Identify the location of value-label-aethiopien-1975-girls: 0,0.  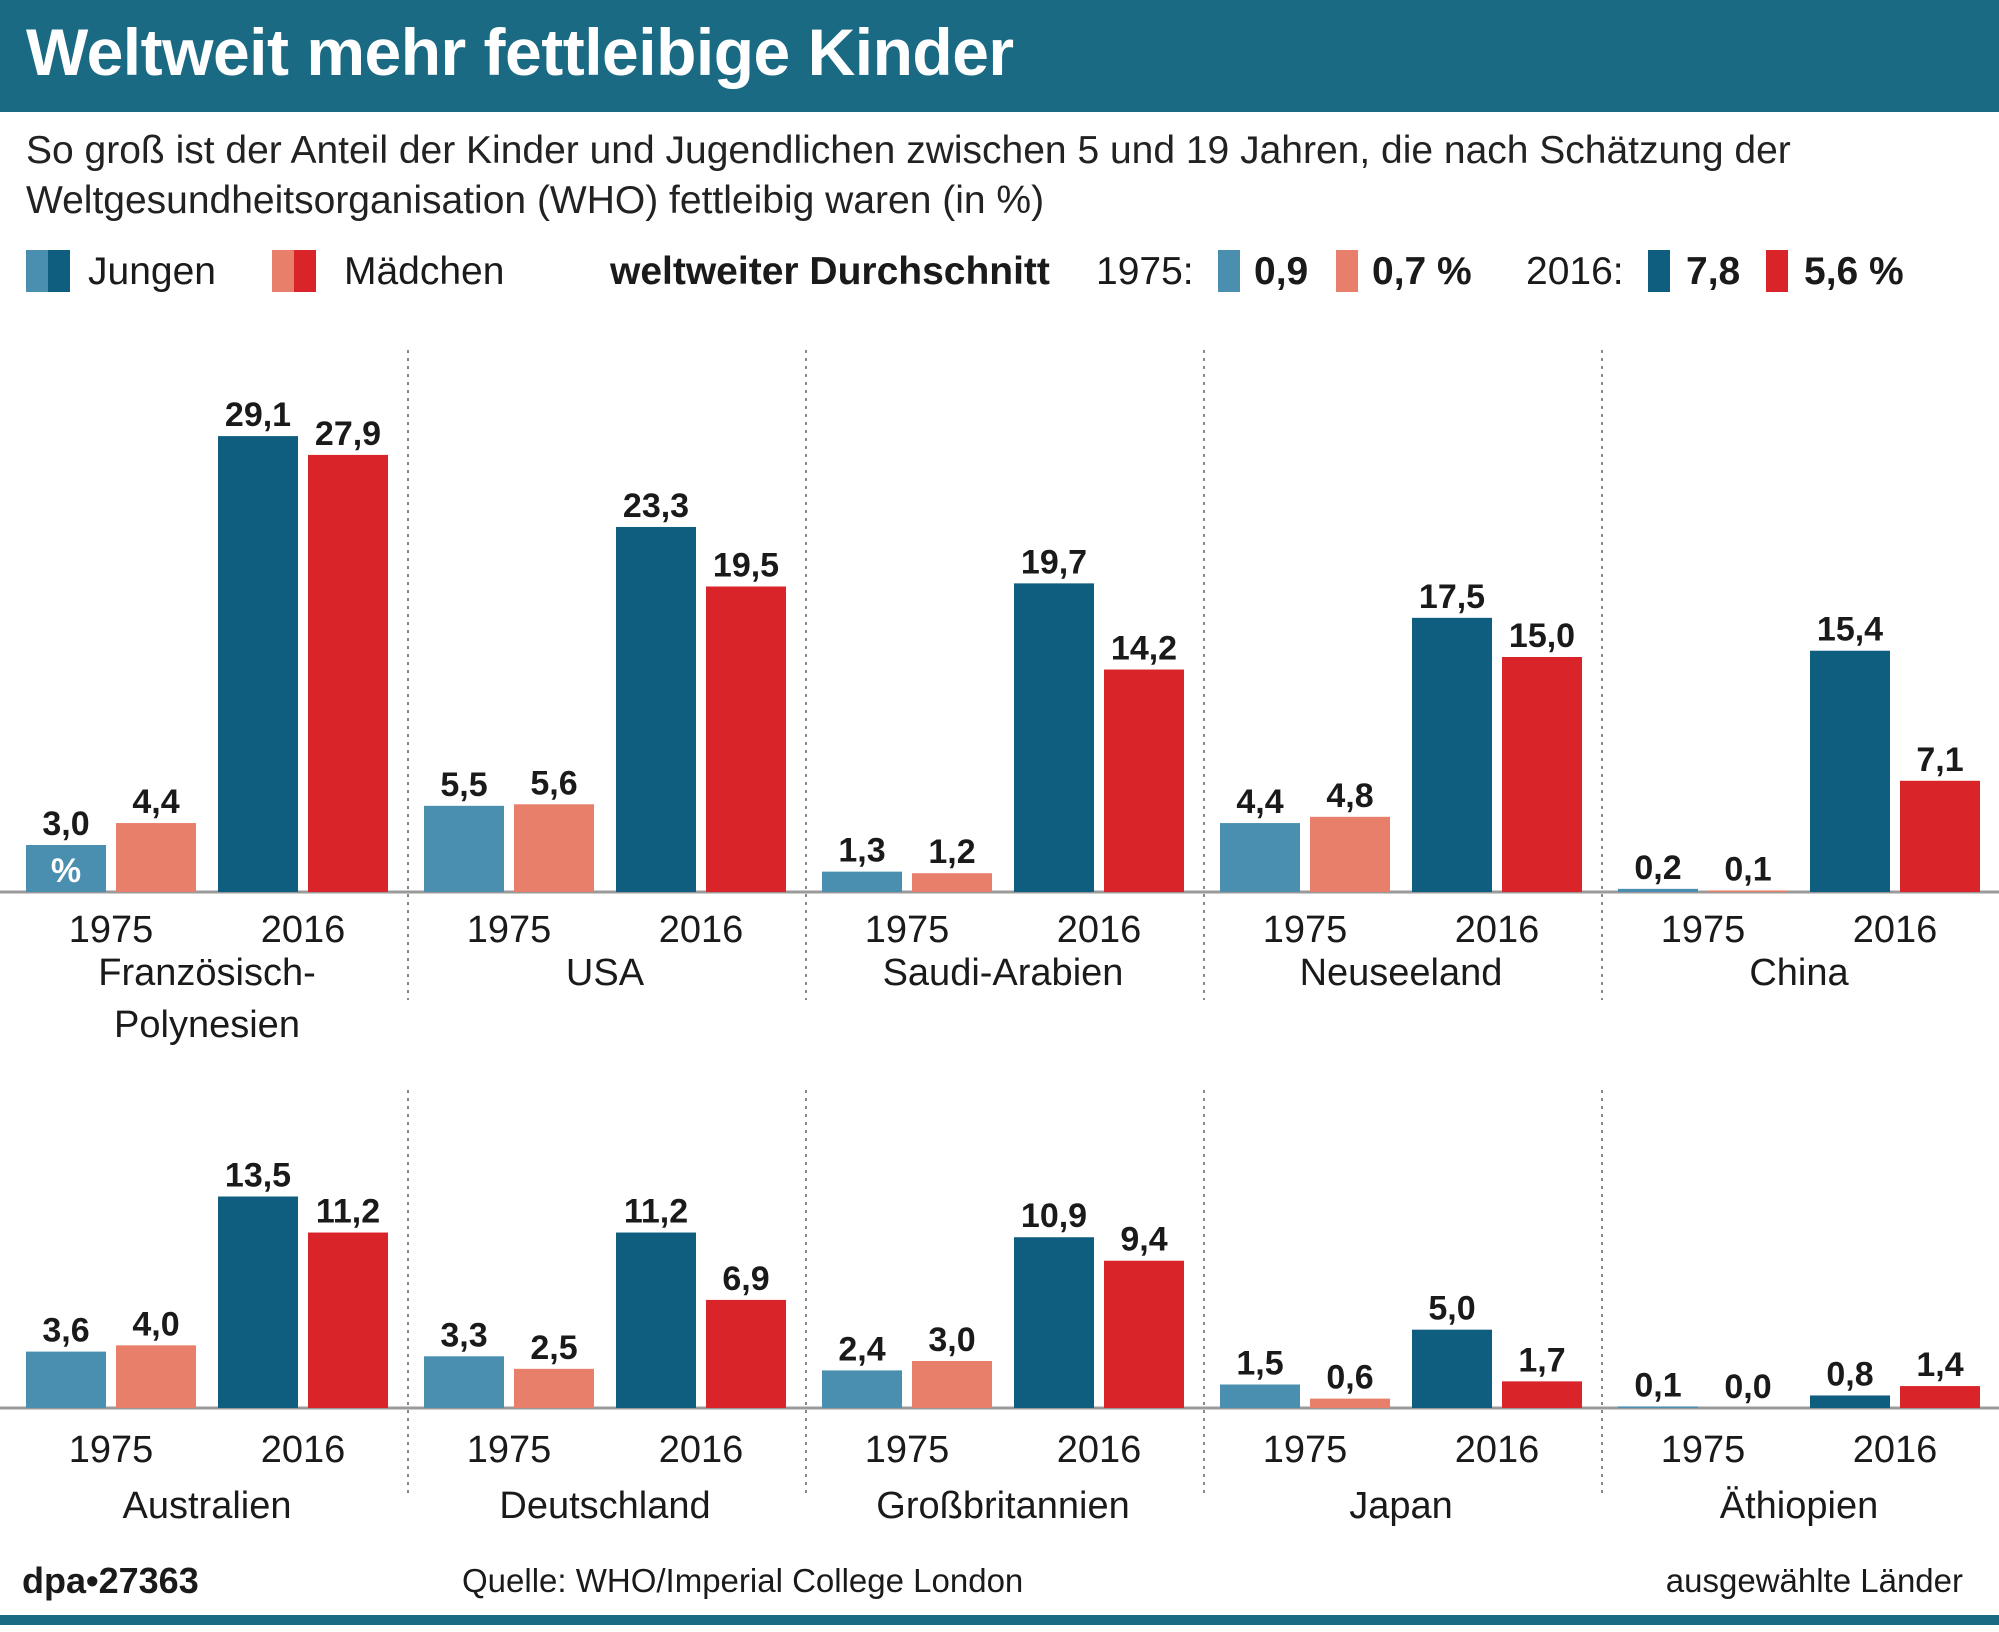
(1747, 1387).